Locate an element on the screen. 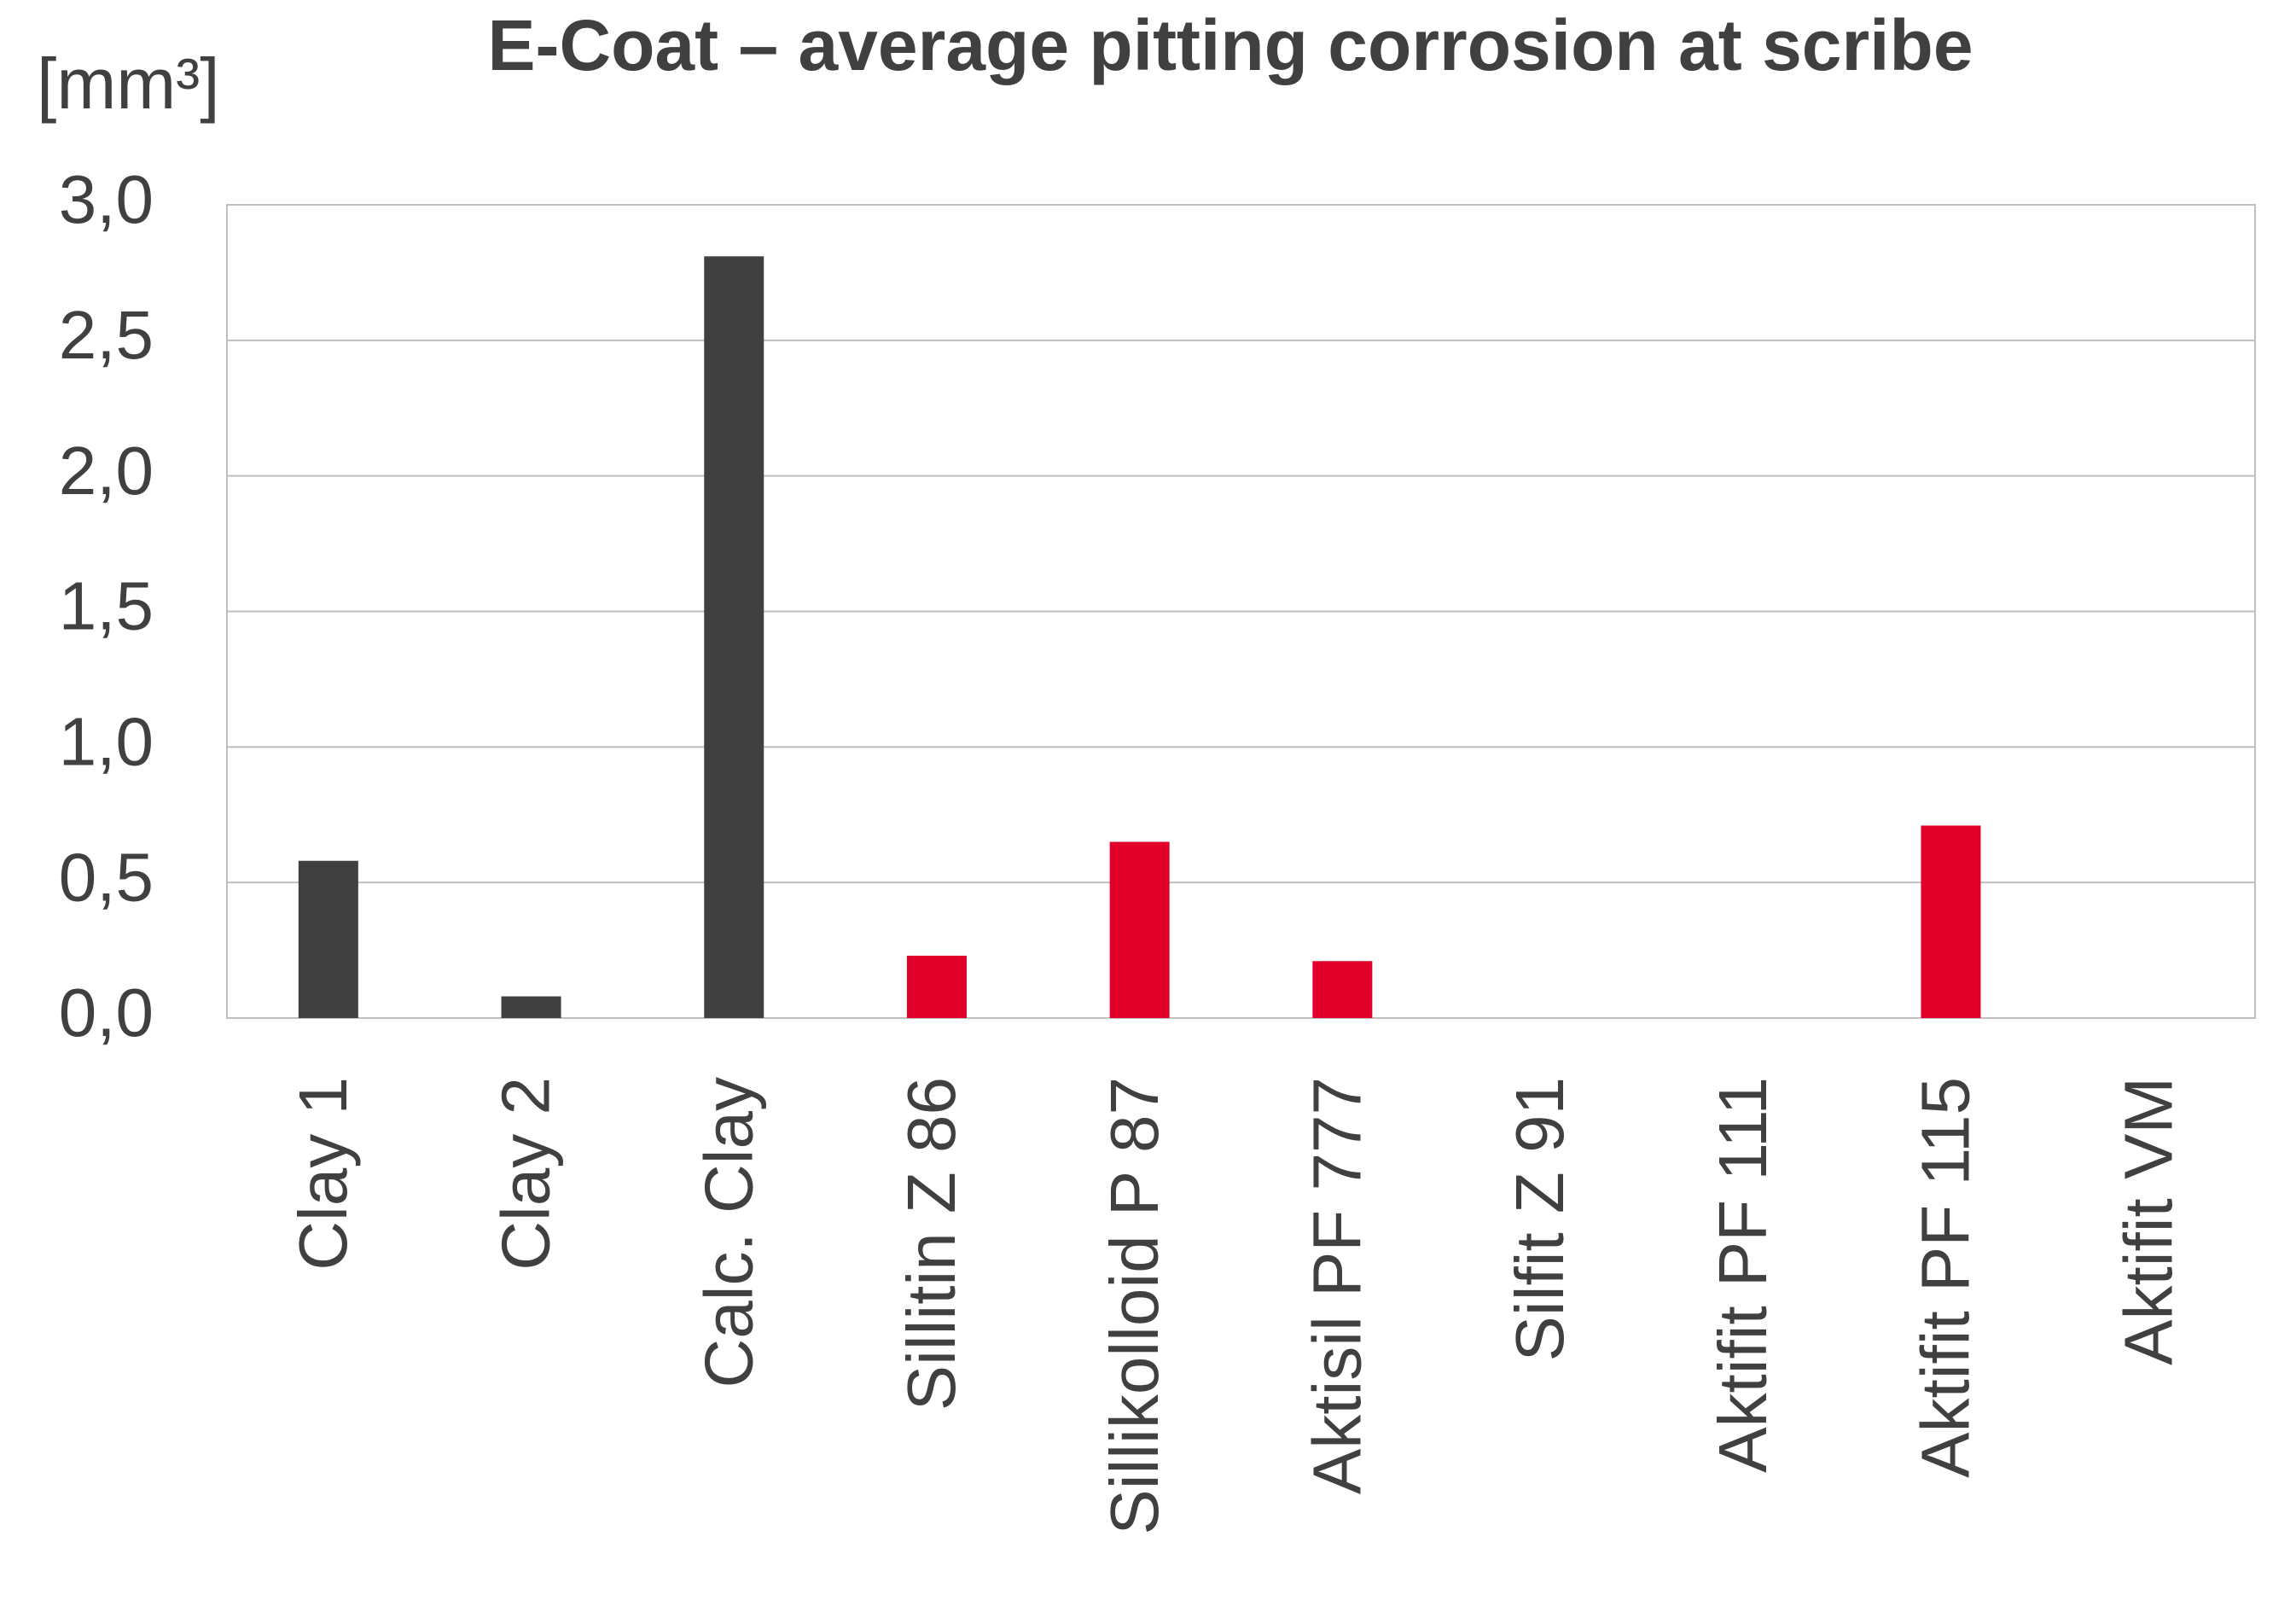  x-tick-label: Silfit Z 91 is located at coordinates (1540, 1219).